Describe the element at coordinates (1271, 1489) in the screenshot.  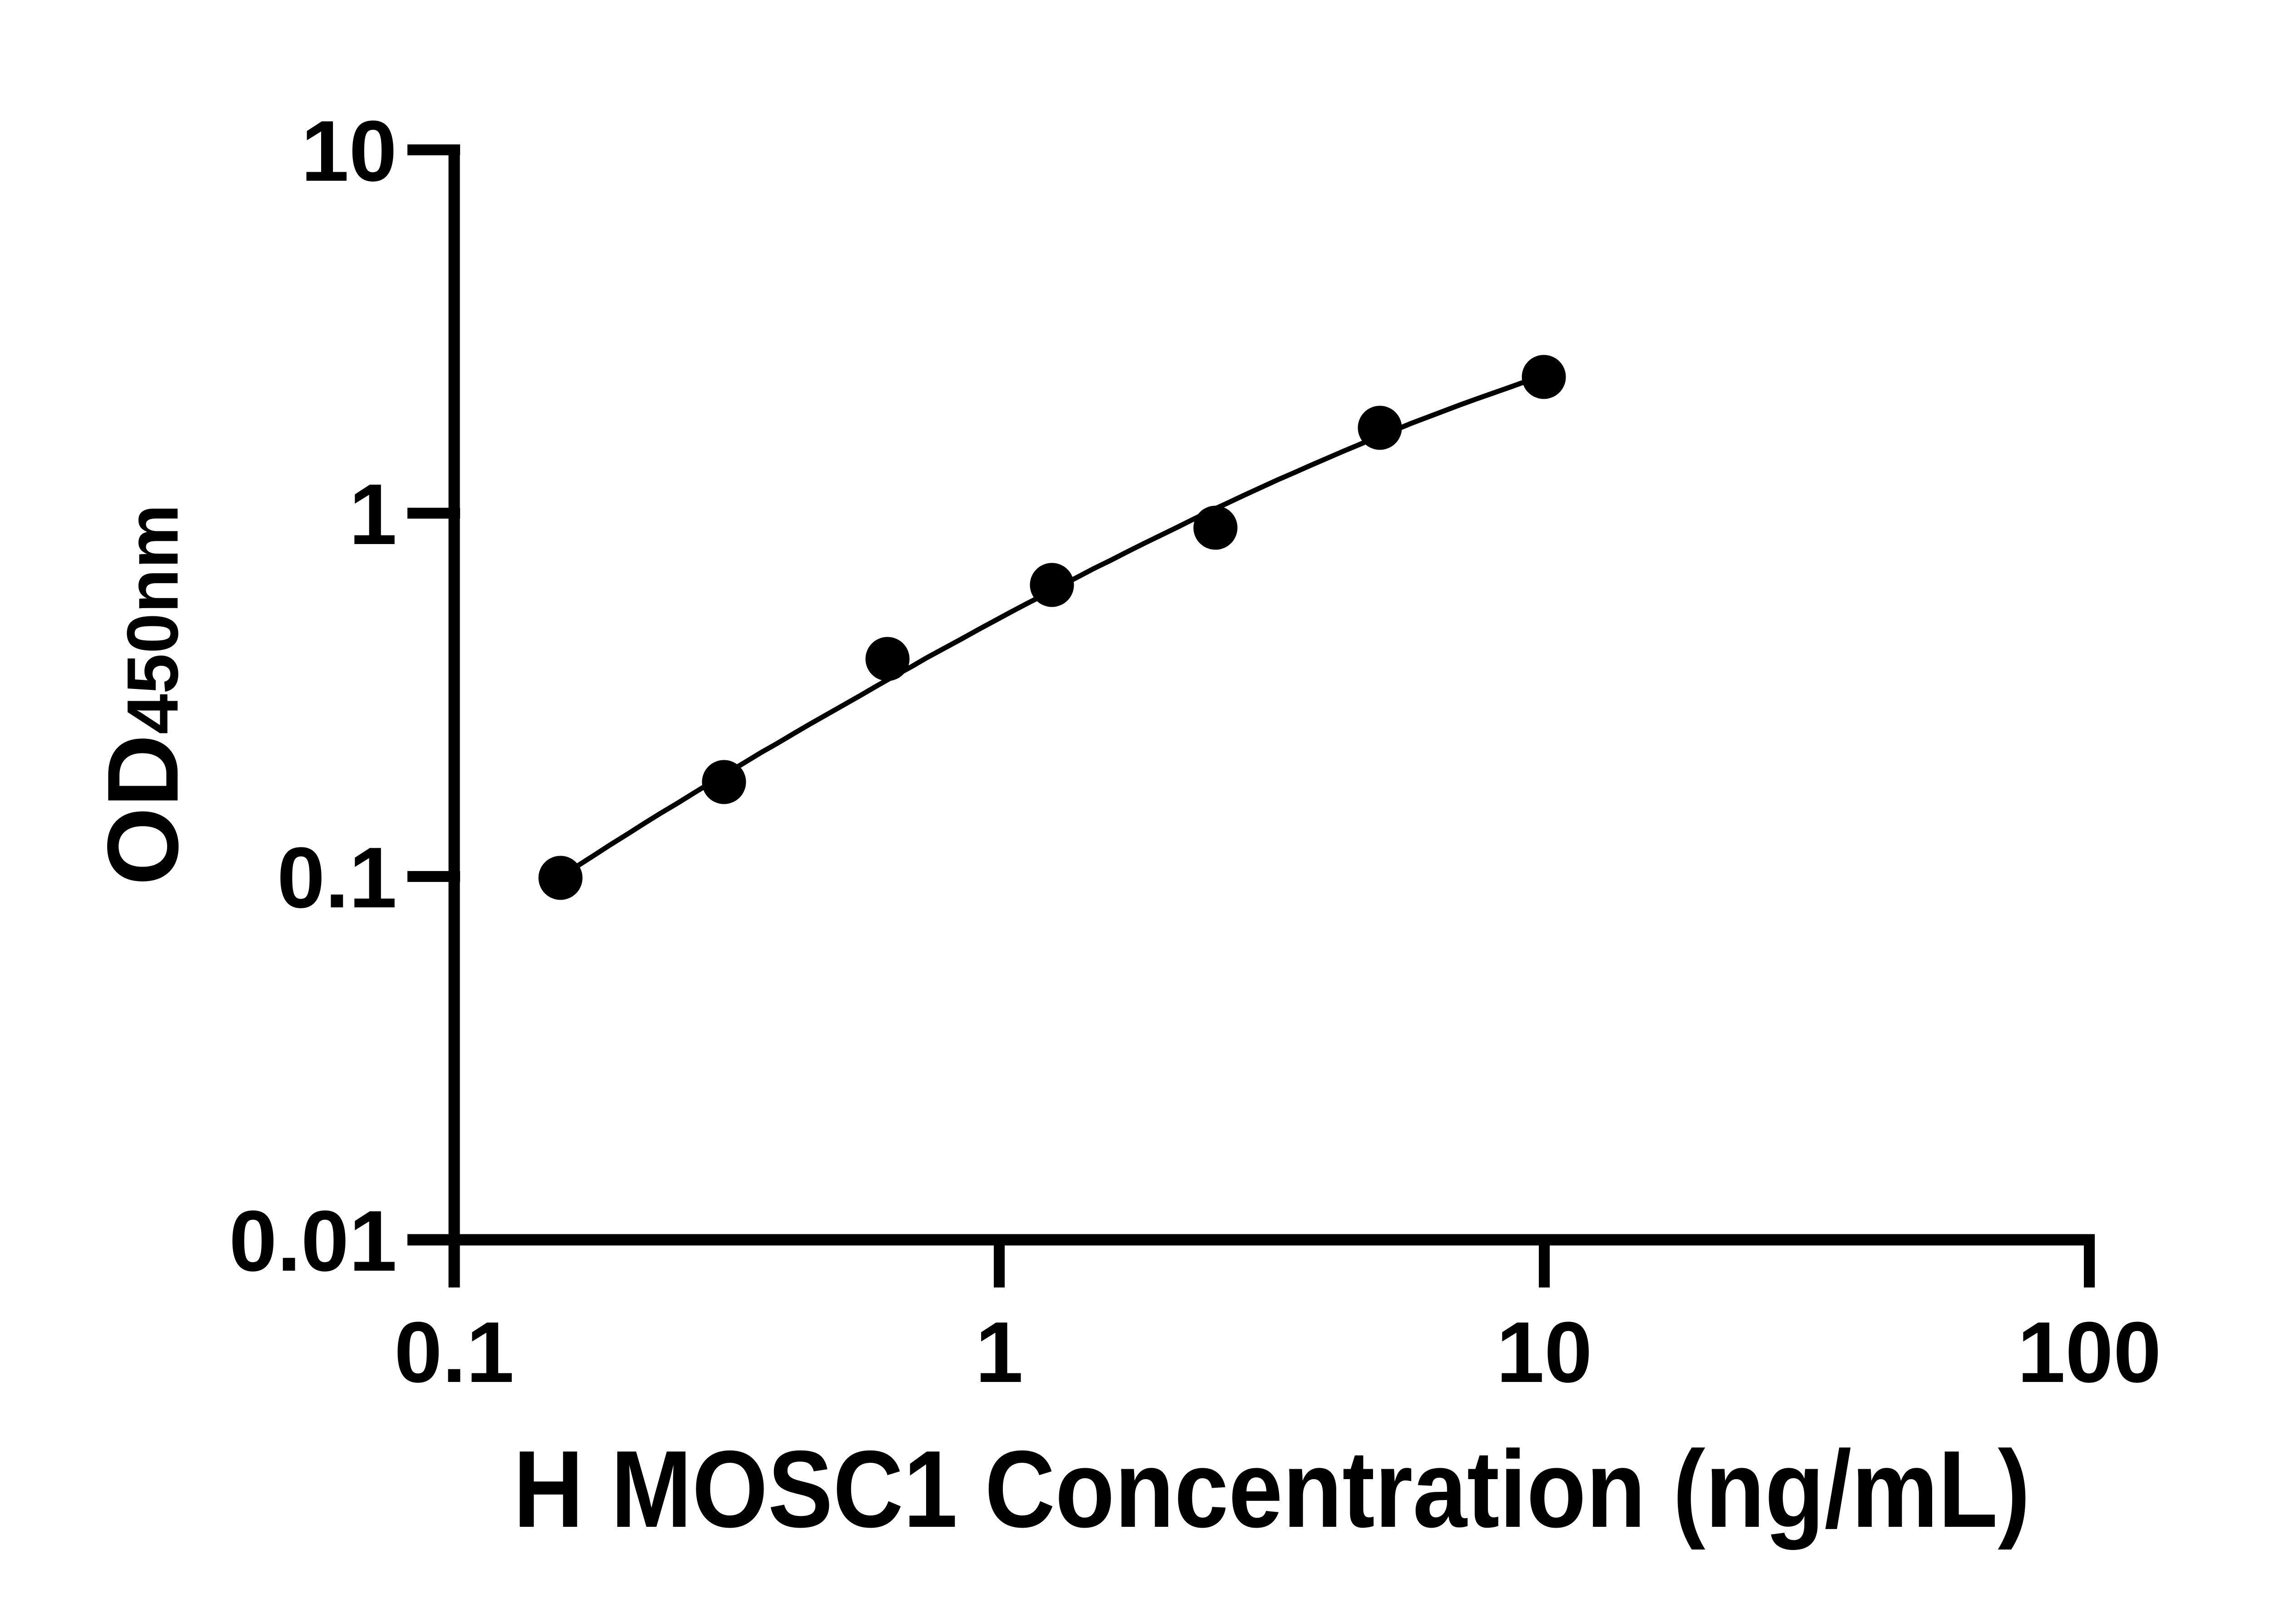
I see `svg-text: H MOSC1 Concentration (ng/mL)` at that location.